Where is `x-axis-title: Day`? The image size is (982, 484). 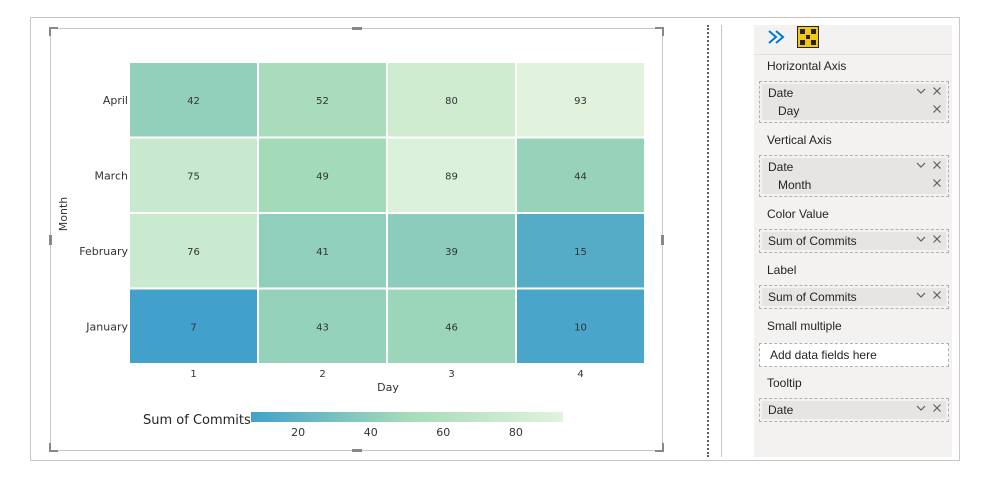
x-axis-title: Day is located at coordinates (388, 387).